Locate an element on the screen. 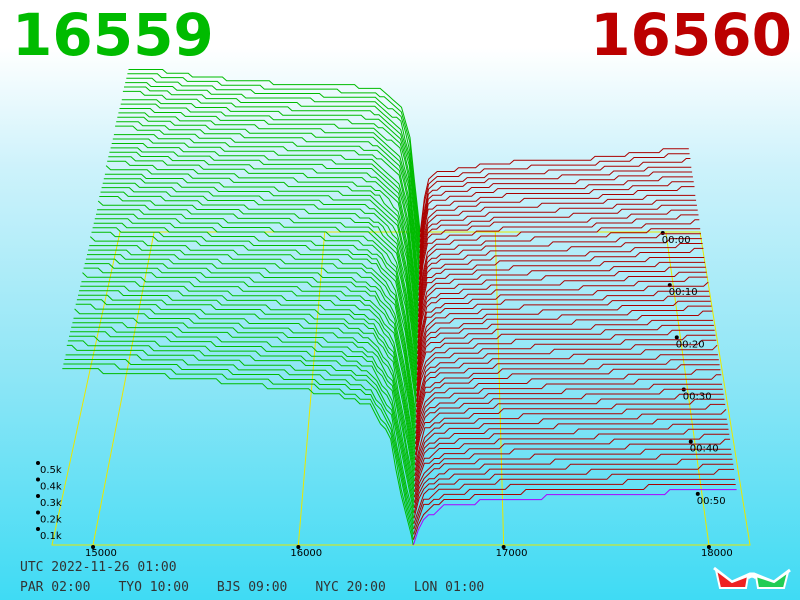 The image size is (800, 600). volume-tick-label: 0.3k is located at coordinates (51, 503).